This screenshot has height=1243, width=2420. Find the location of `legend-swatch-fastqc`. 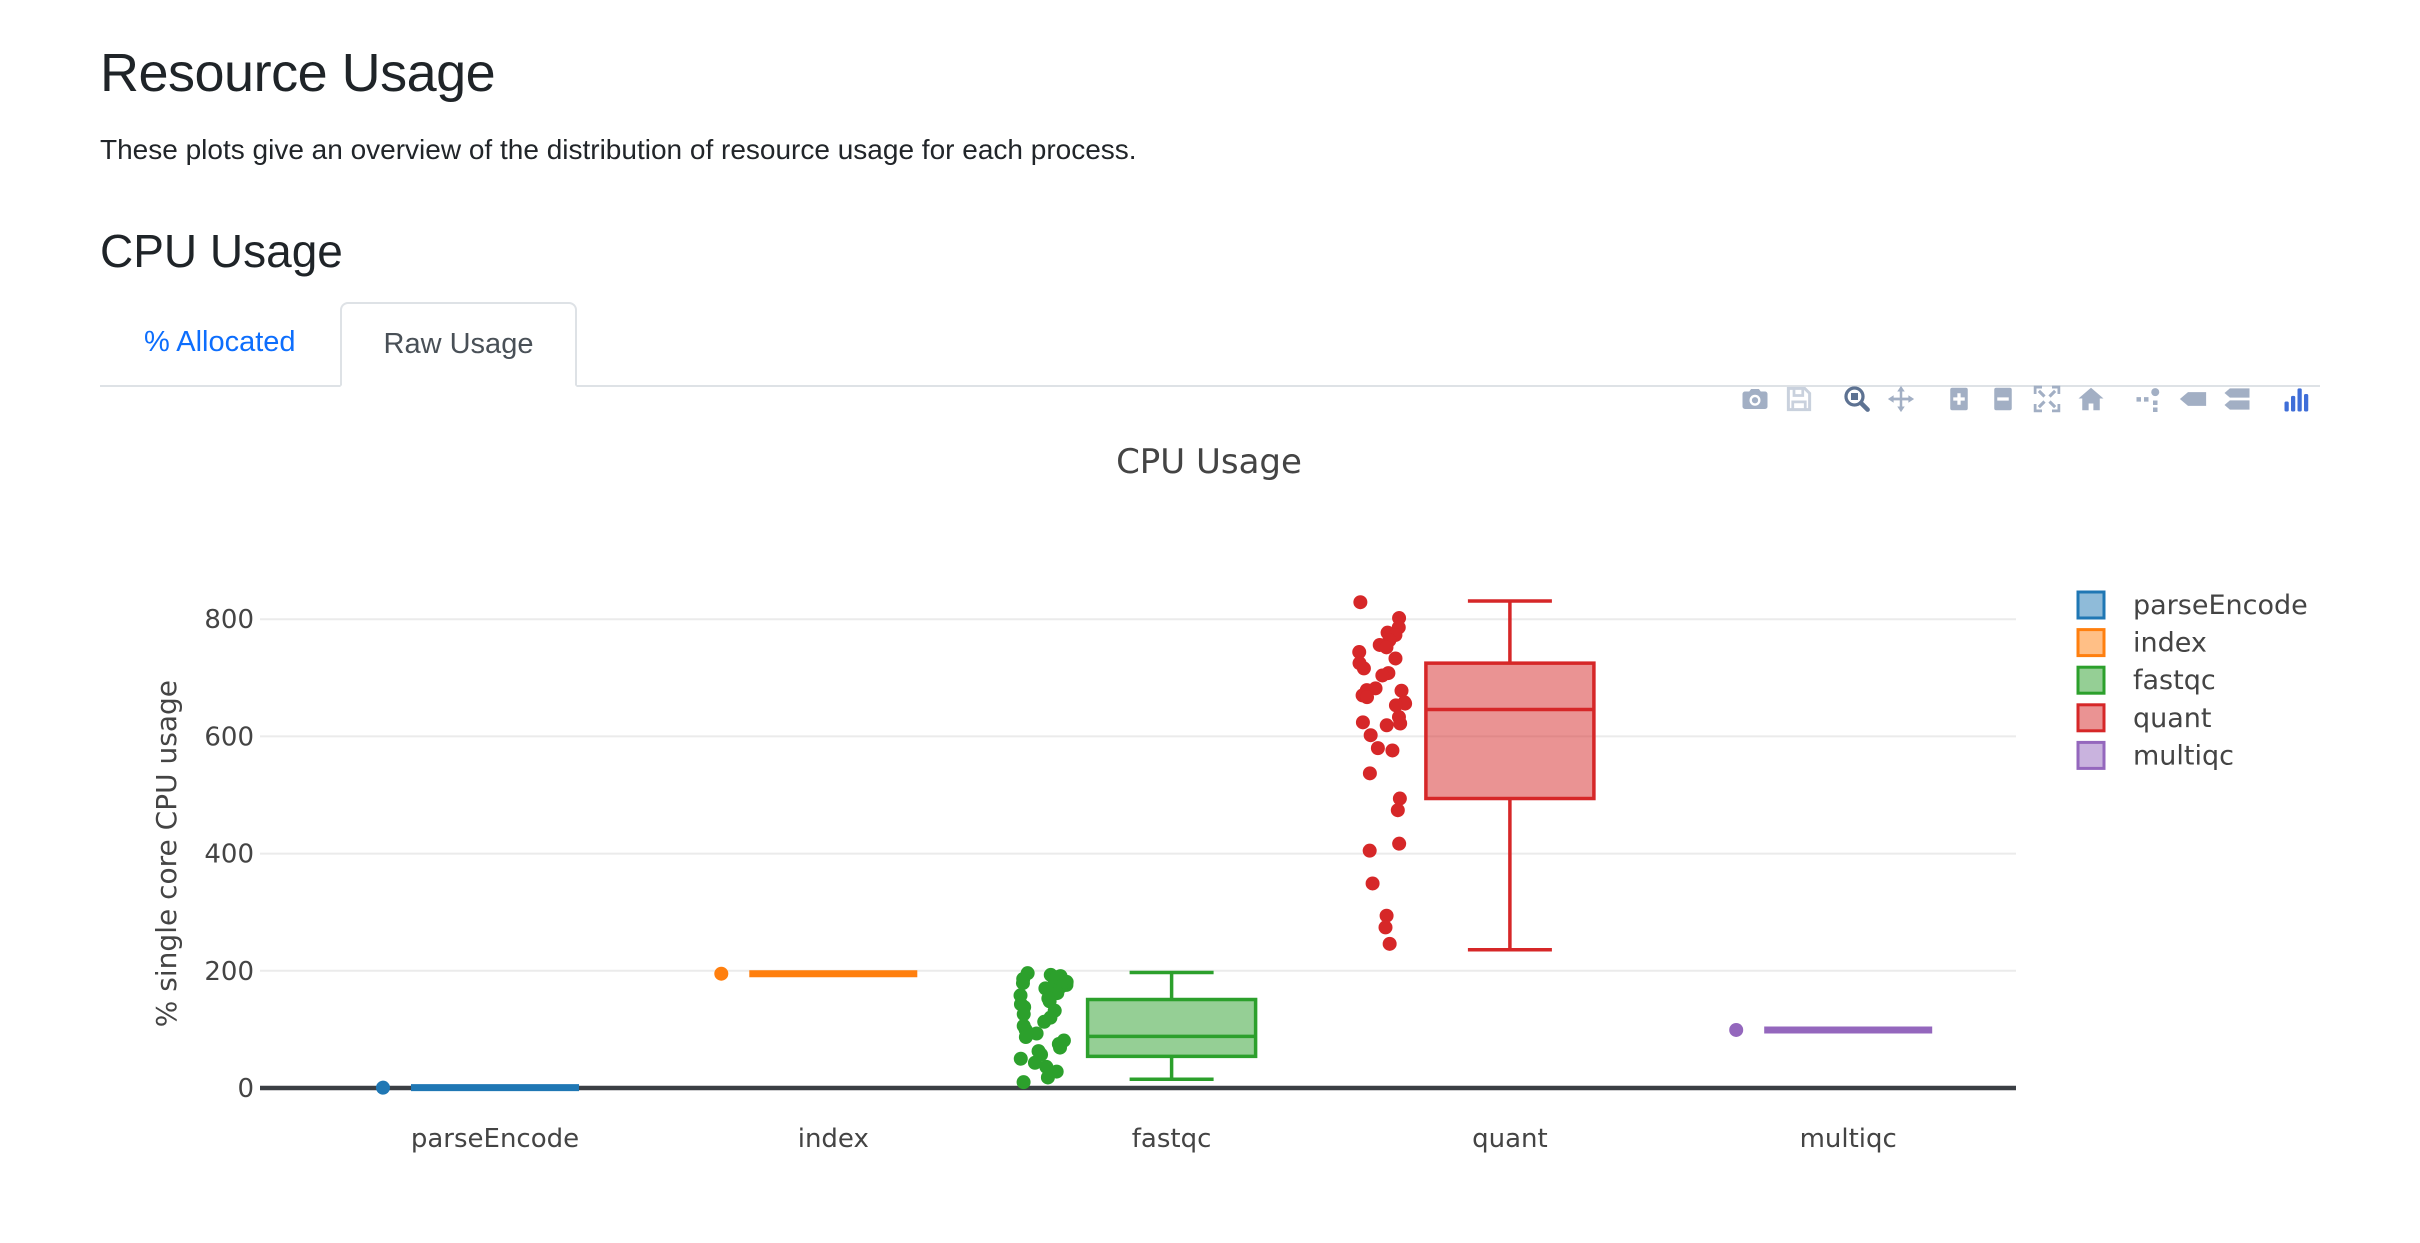

legend-swatch-fastqc is located at coordinates (2091, 680).